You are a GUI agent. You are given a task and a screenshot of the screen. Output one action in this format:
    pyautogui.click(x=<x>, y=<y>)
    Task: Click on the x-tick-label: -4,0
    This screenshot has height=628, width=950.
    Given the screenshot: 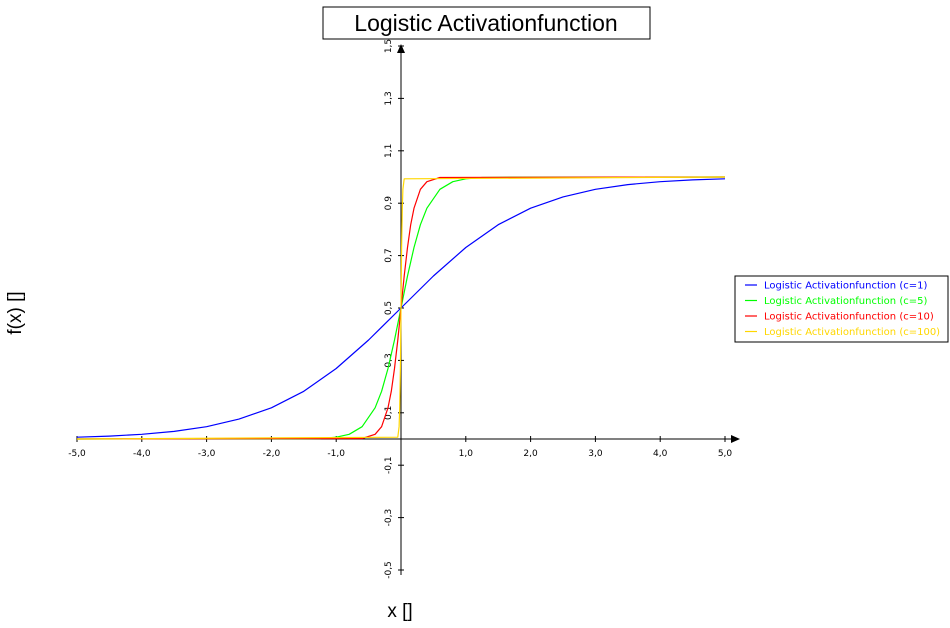 What is the action you would take?
    pyautogui.click(x=142, y=454)
    